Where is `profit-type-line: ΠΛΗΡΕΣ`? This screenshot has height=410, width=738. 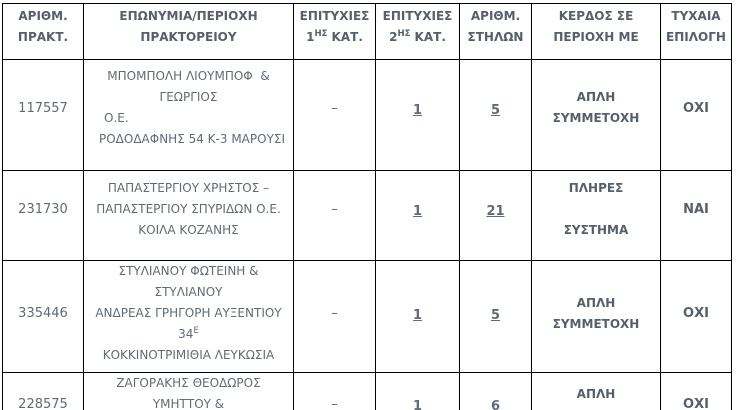 profit-type-line: ΠΛΗΡΕΣ is located at coordinates (596, 188).